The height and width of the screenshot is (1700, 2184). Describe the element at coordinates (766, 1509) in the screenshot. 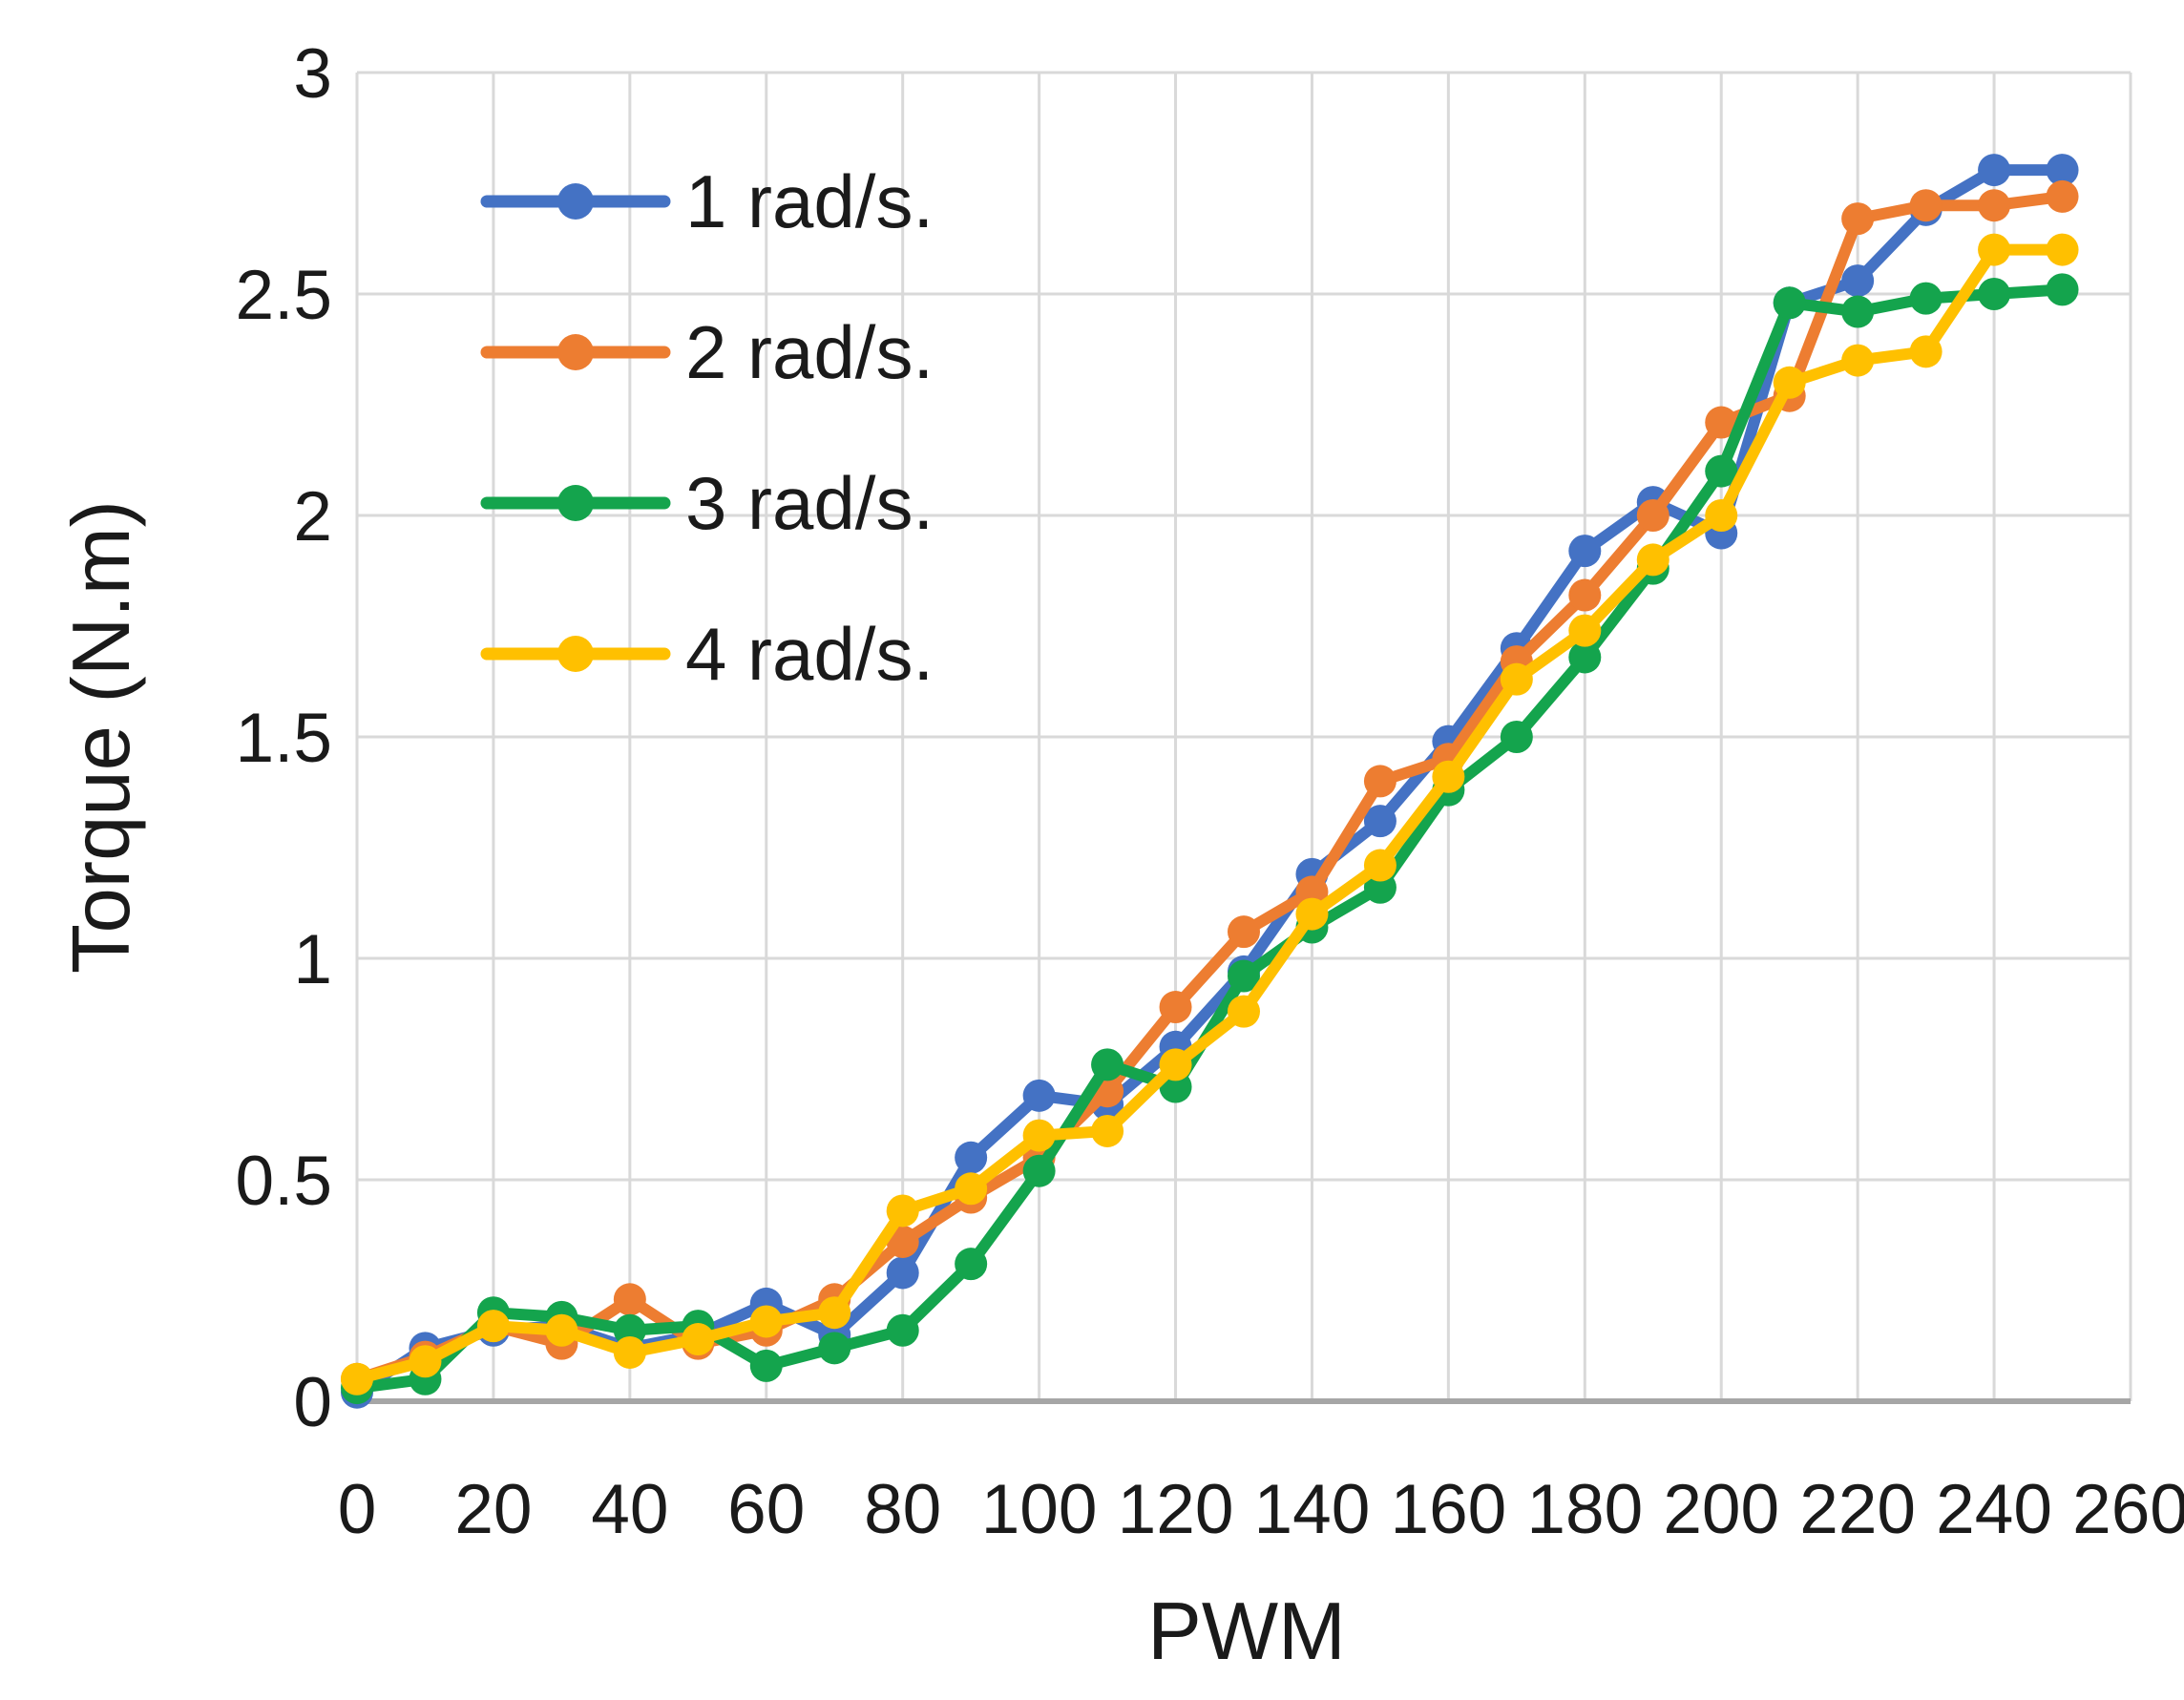

I see `x-tick-label: 60` at that location.